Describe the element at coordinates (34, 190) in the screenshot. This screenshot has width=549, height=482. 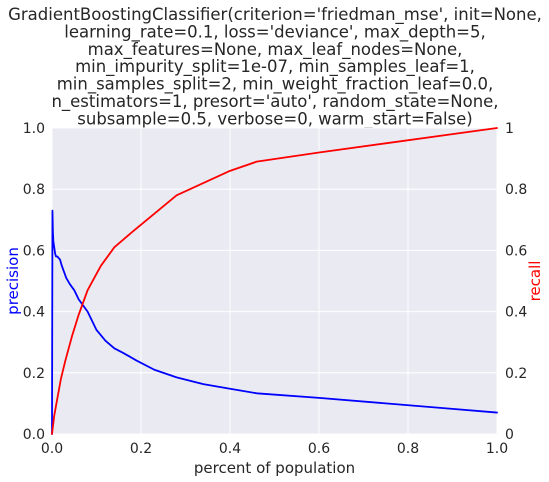
I see `y-left-tick-label: 0.8` at that location.